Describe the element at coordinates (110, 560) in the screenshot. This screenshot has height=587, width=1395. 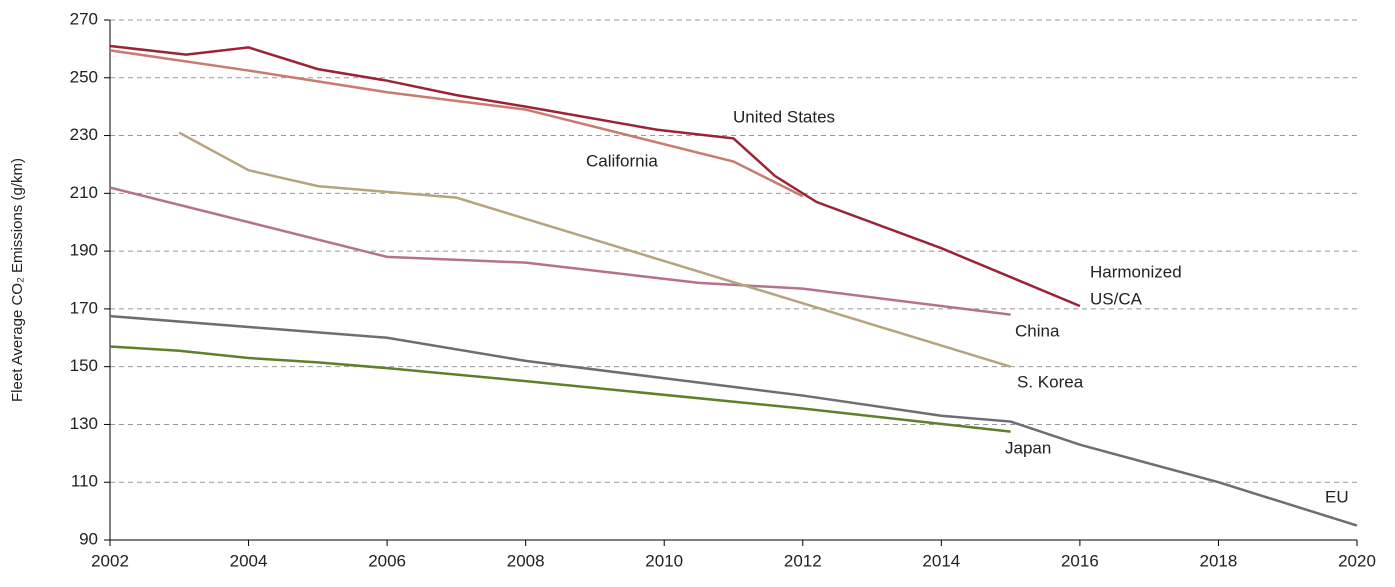
I see `x-tick-label: 2002` at that location.